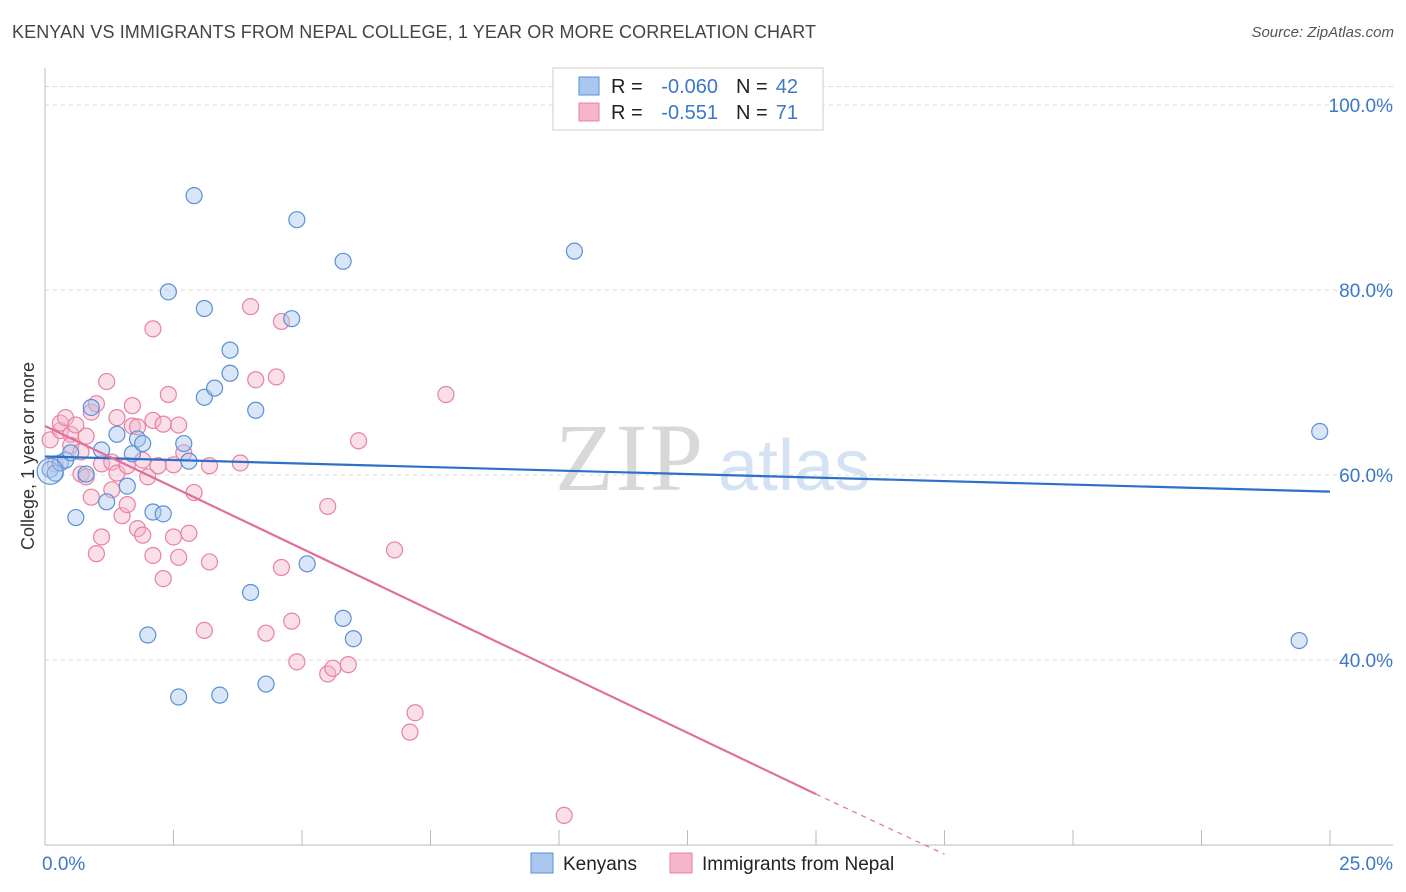  What do you see at coordinates (798, 864) in the screenshot?
I see `bottom-legend-nepal: Immigrants from Nepal` at bounding box center [798, 864].